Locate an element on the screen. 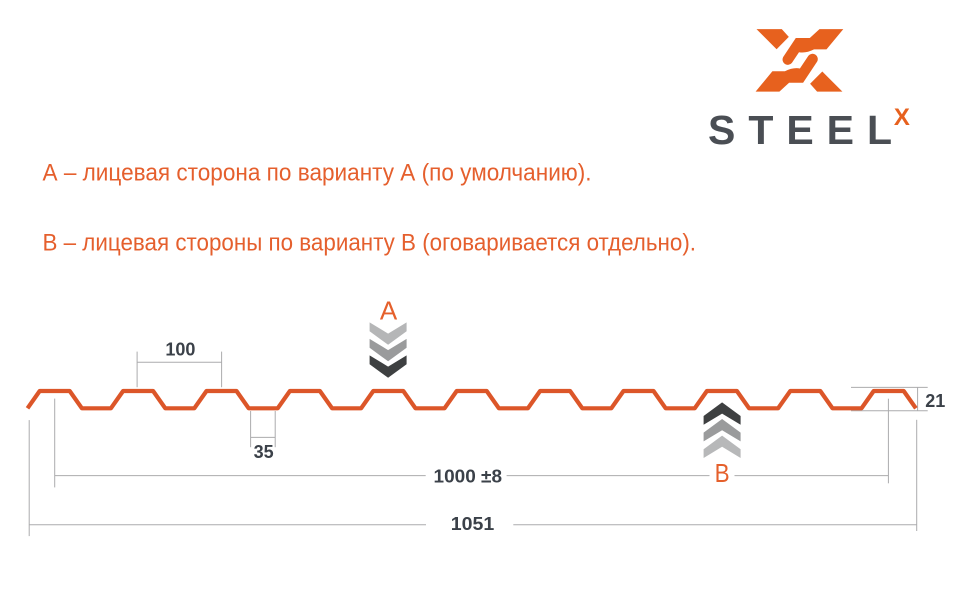 Image resolution: width=970 pixels, height=593 pixels. svg-text: 100 is located at coordinates (180, 350).